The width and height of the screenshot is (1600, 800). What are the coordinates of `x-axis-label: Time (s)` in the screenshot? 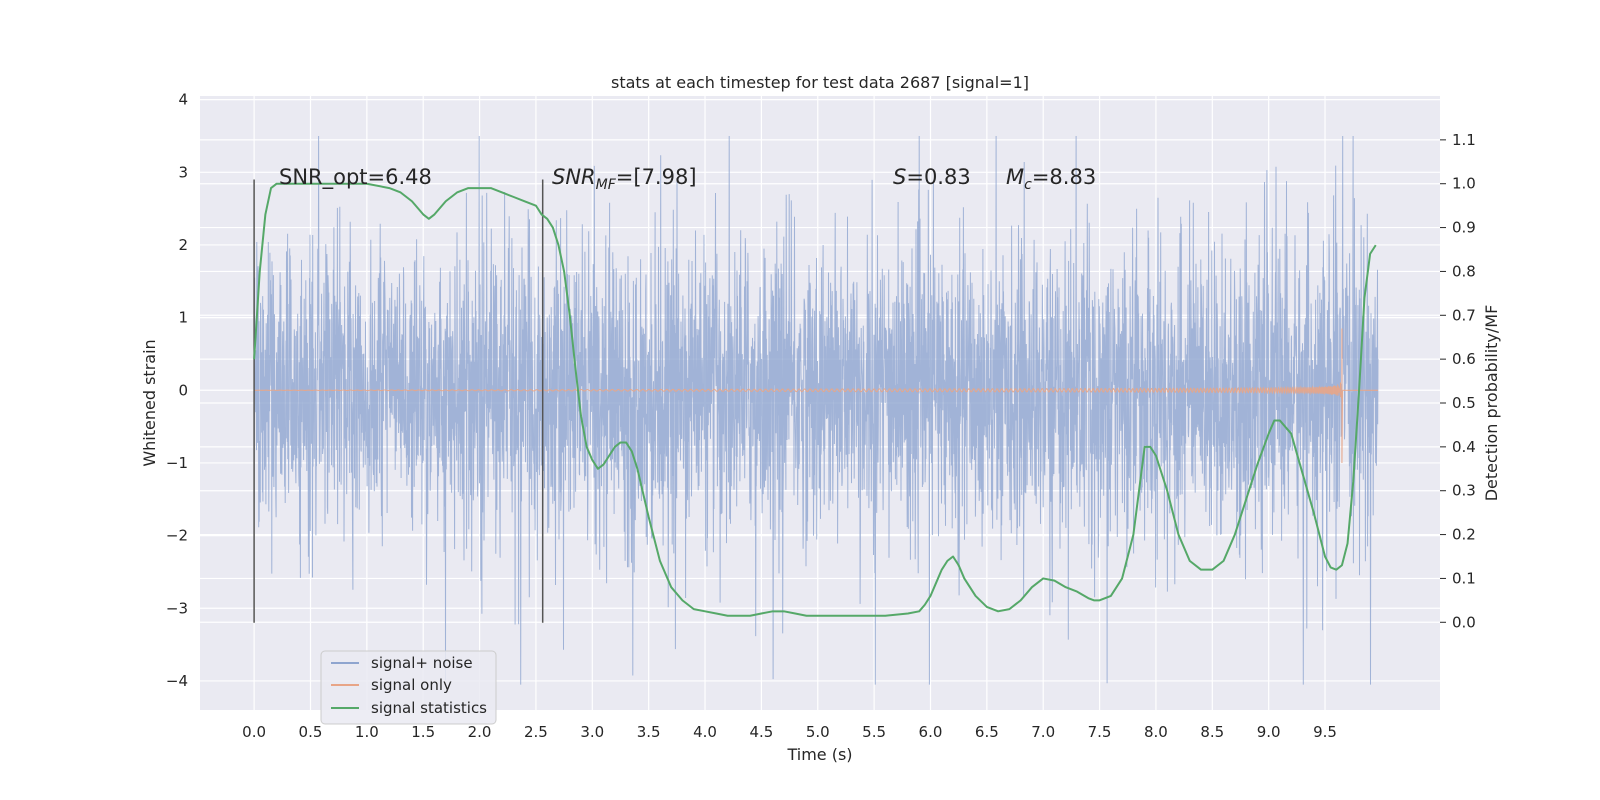 It's located at (819, 754).